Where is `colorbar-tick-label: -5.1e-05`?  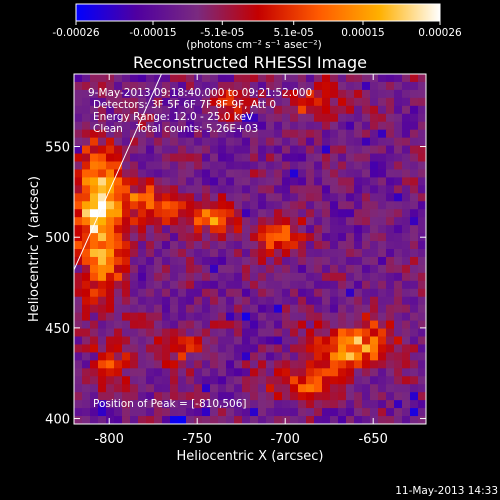 colorbar-tick-label: -5.1e-05 is located at coordinates (222, 33).